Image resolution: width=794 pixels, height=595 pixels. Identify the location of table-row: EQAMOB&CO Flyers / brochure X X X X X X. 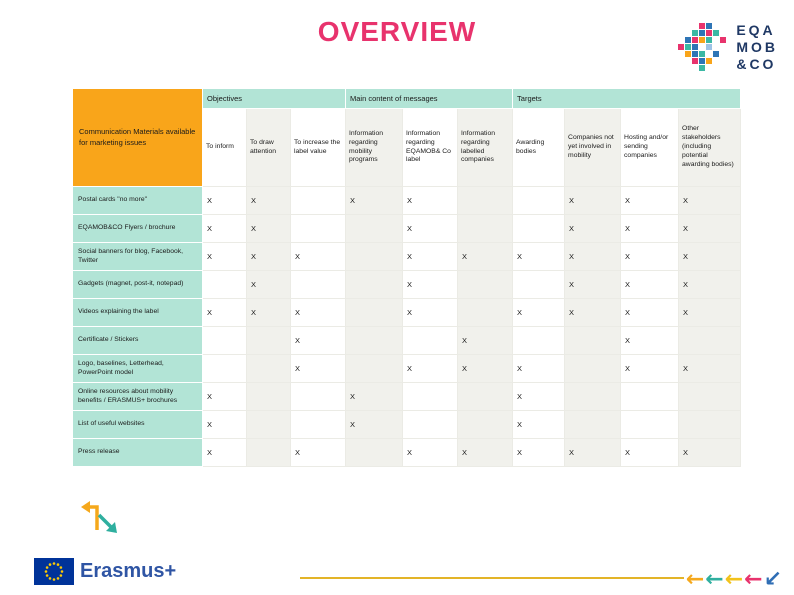
(407, 228).